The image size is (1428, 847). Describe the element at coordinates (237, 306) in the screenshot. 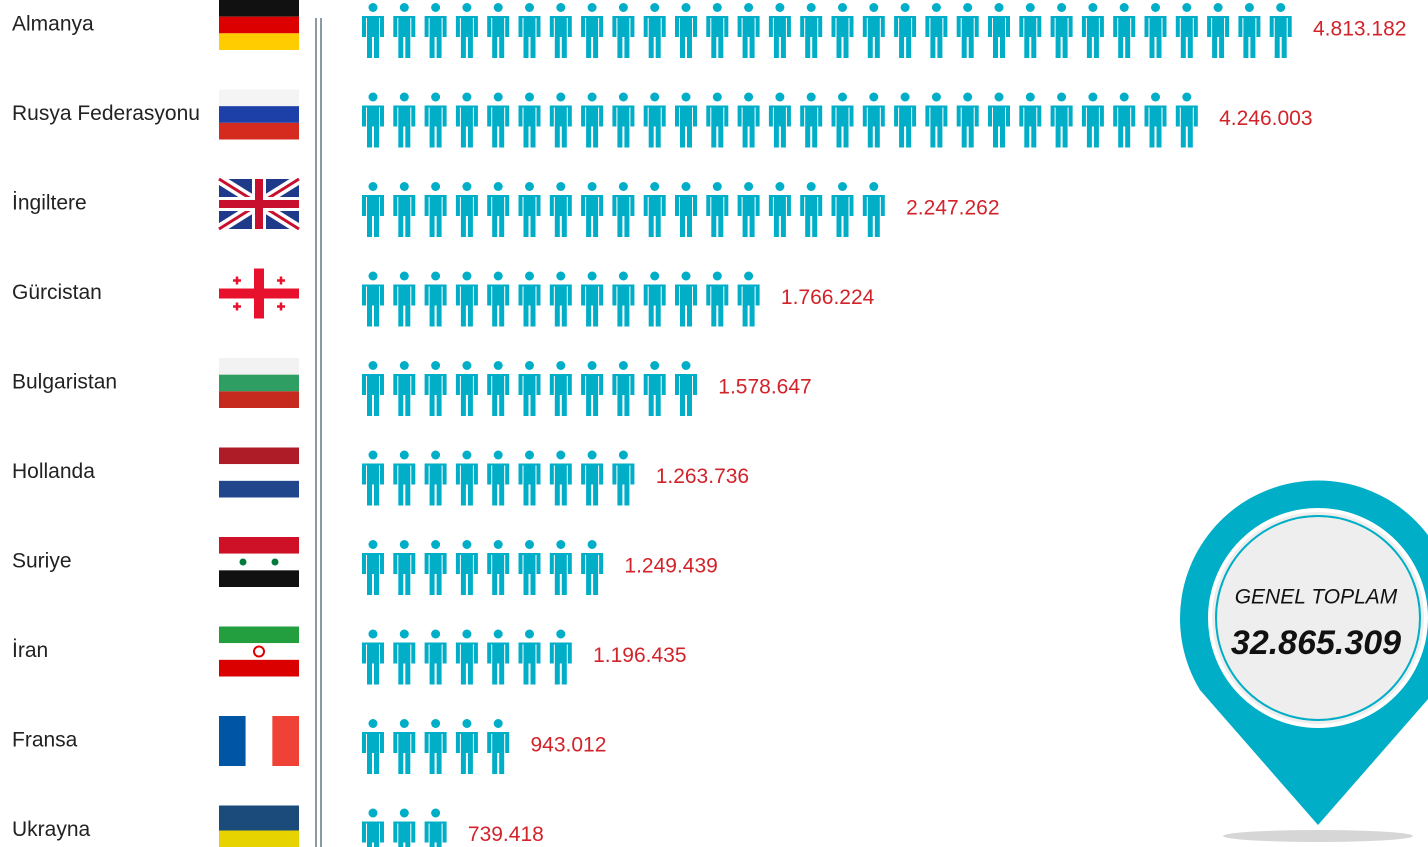

I see `flag-cross` at that location.